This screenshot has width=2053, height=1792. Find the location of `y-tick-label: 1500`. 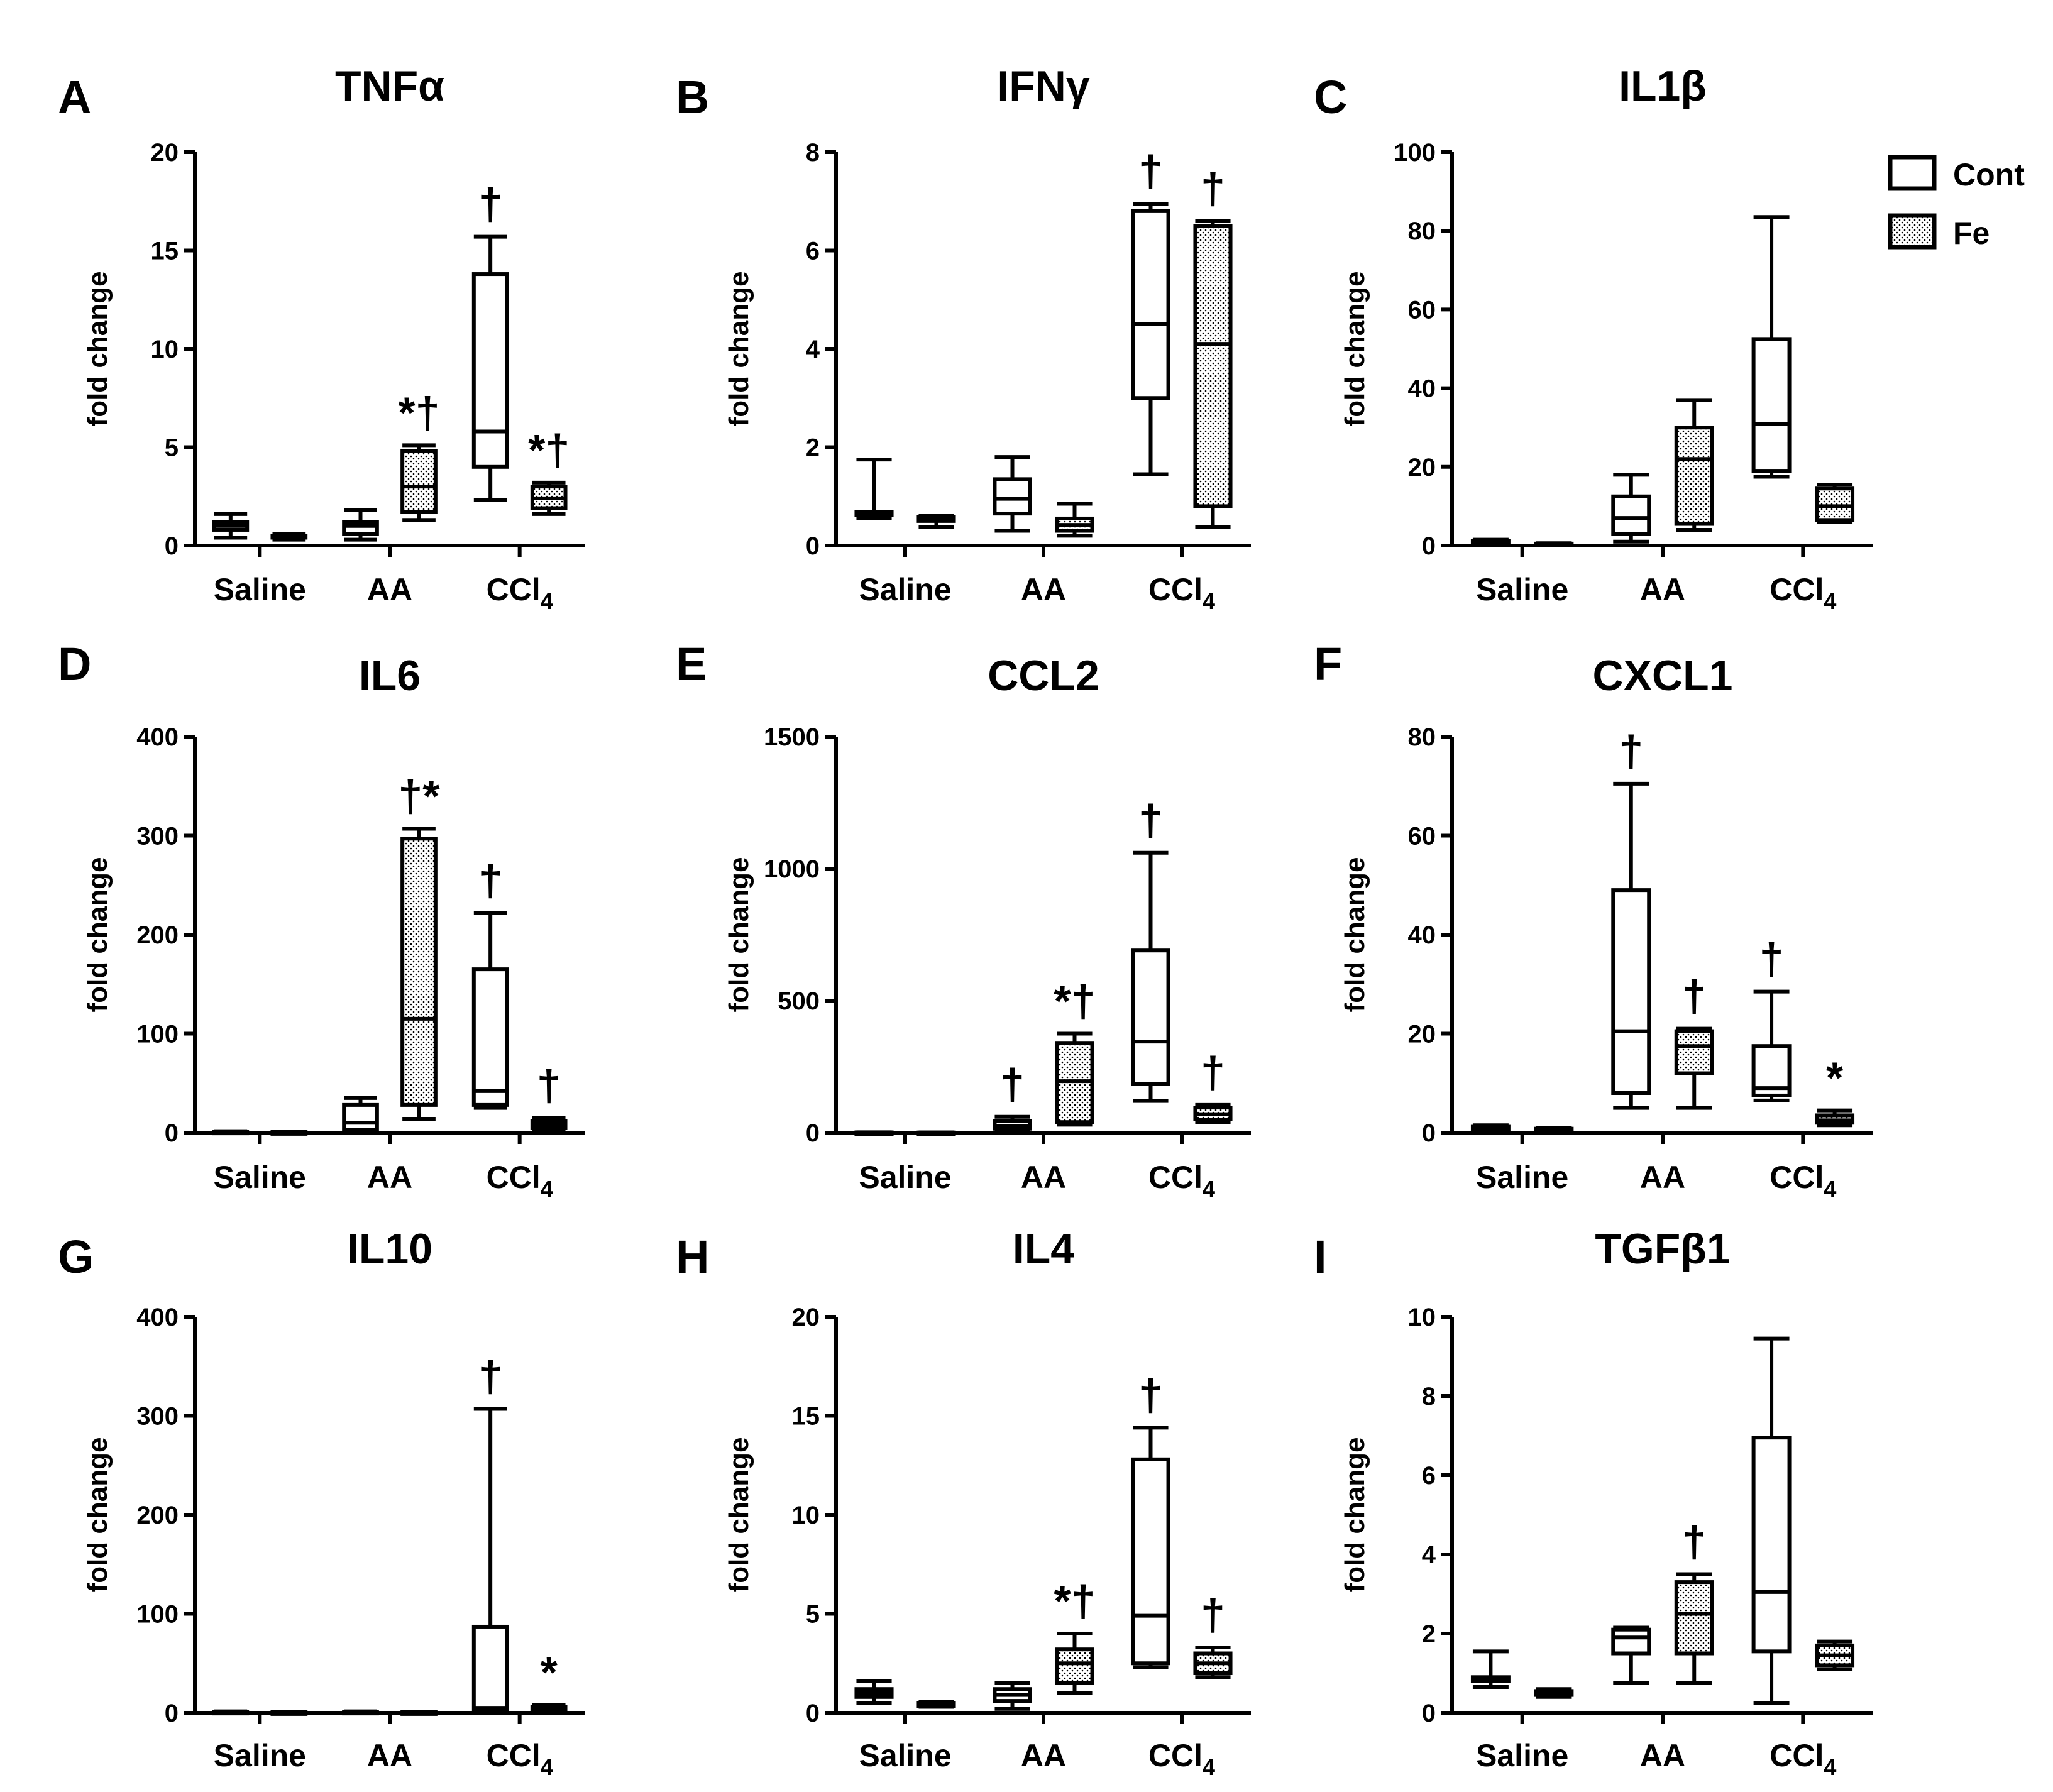

y-tick-label: 1500 is located at coordinates (792, 737).